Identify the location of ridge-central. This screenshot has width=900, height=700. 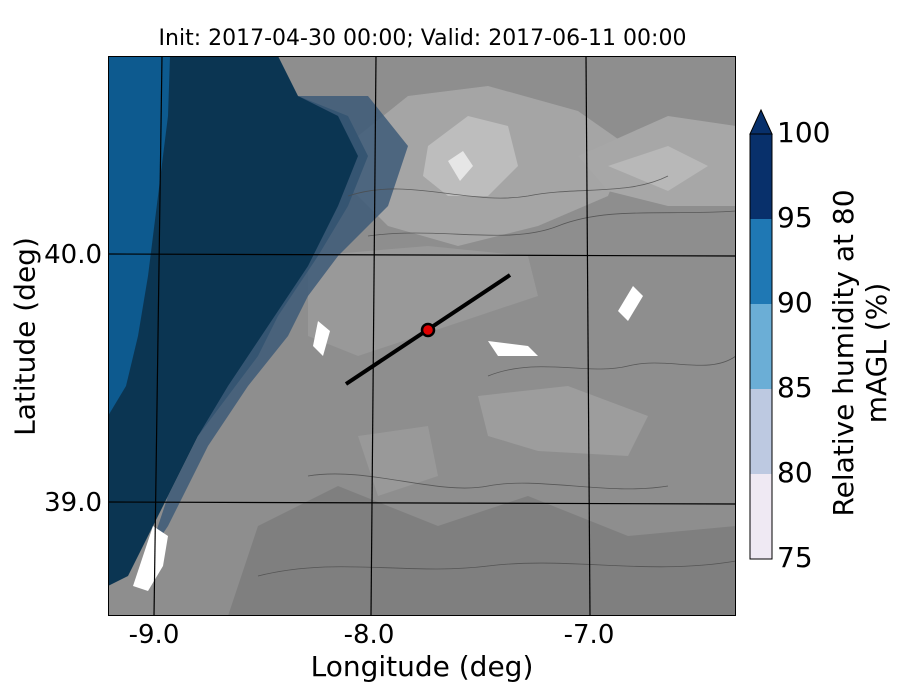
(423, 301).